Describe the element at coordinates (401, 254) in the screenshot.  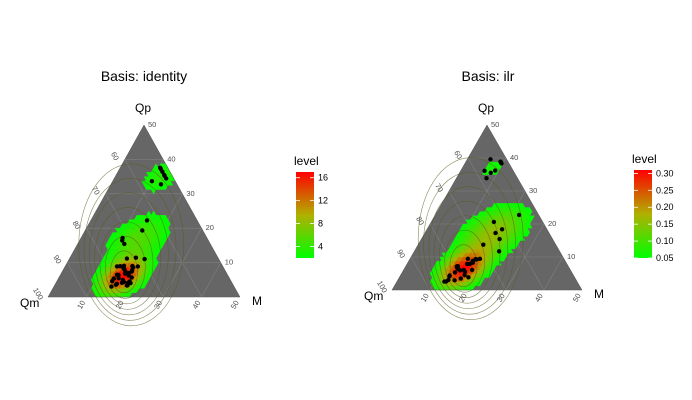
I see `tick-label-qm: 90` at that location.